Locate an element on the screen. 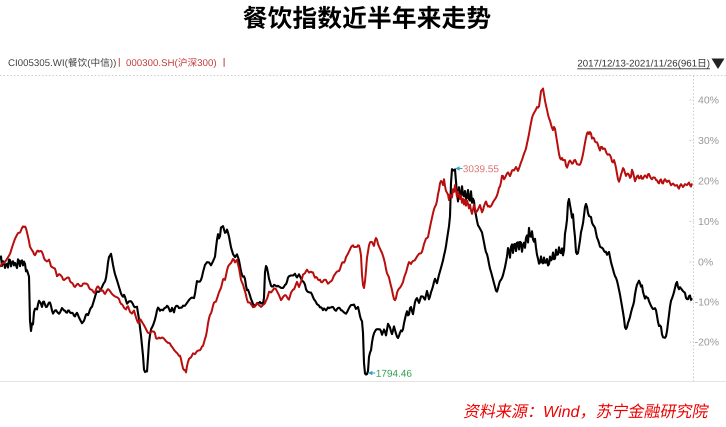 The height and width of the screenshot is (427, 726). svg-text: 0% is located at coordinates (705, 263).